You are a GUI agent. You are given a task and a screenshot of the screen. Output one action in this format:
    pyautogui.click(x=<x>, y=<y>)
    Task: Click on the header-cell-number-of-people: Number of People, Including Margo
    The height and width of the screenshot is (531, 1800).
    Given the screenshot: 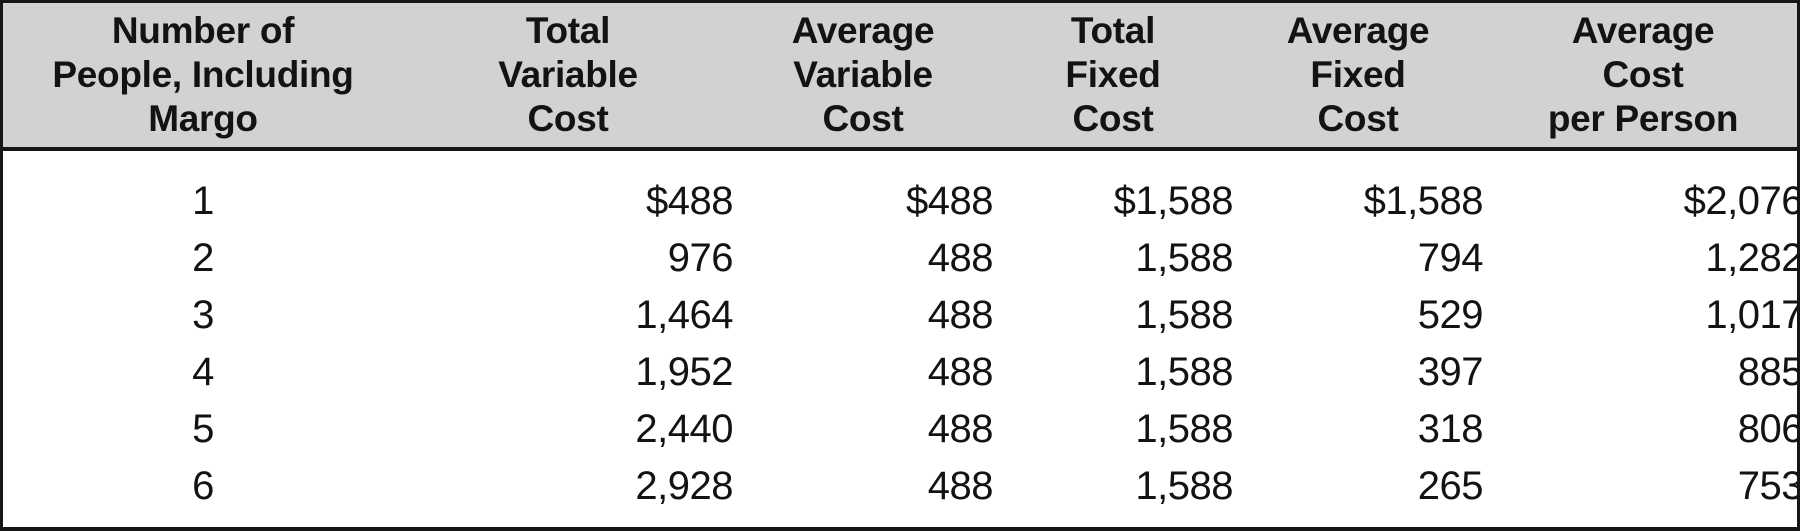 What is the action you would take?
    pyautogui.click(x=203, y=77)
    